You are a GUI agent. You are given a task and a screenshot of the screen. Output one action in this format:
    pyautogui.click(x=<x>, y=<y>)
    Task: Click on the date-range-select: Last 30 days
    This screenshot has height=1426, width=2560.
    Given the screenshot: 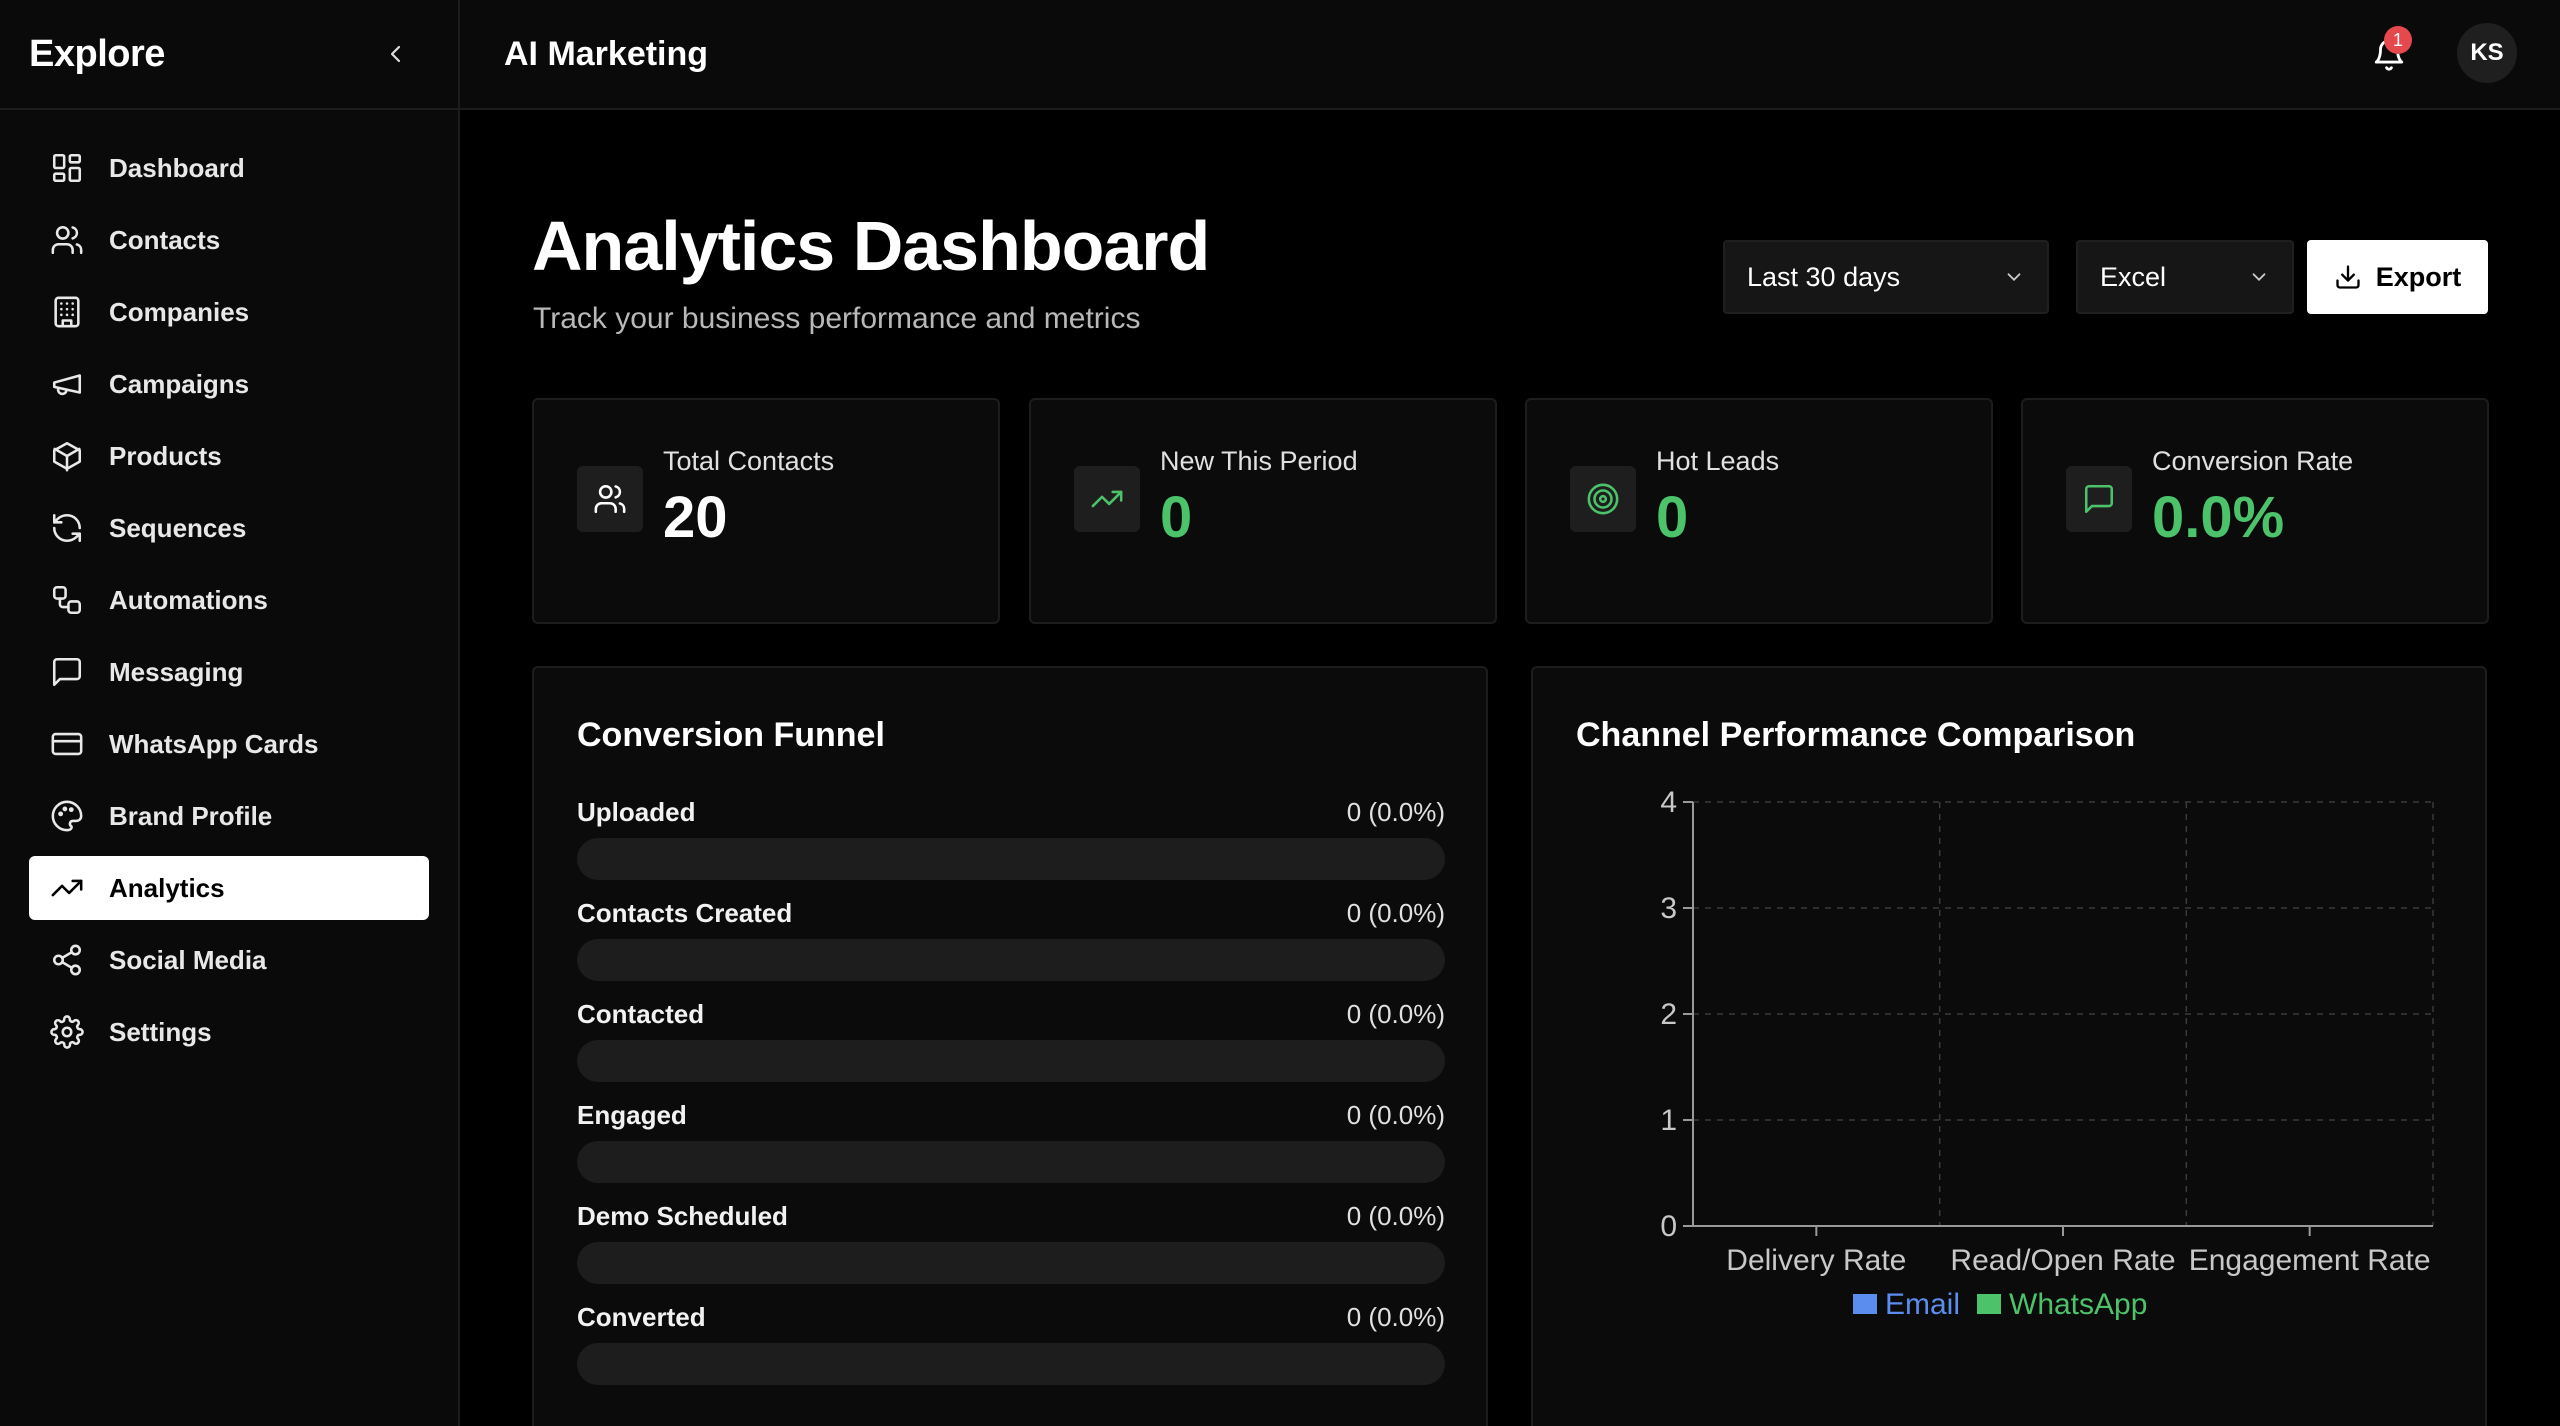 What is the action you would take?
    pyautogui.click(x=1886, y=277)
    